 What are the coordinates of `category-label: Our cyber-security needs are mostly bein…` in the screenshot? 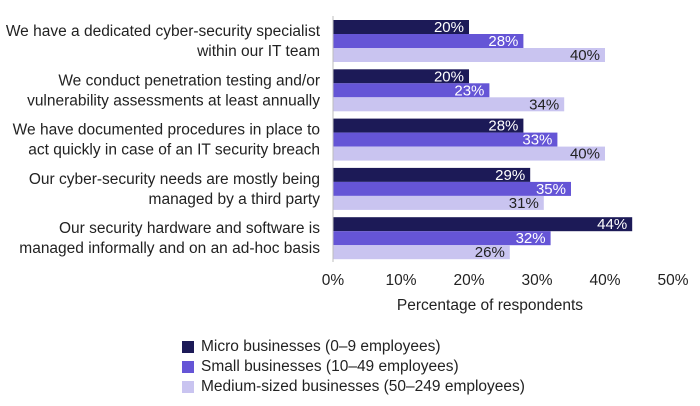 It's located at (174, 189).